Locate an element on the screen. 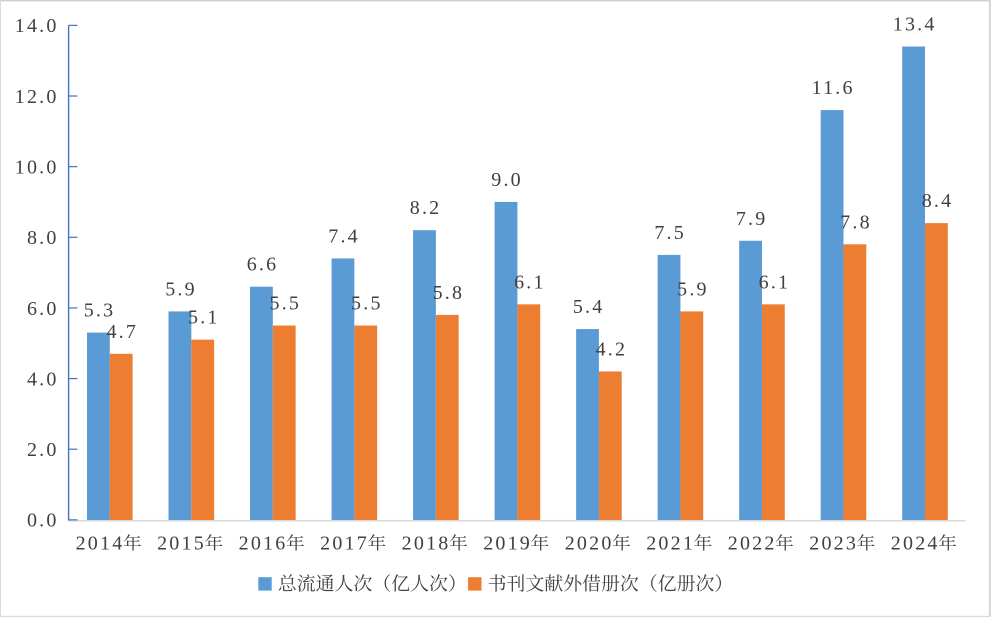  svg-text: 7.5 is located at coordinates (670, 233).